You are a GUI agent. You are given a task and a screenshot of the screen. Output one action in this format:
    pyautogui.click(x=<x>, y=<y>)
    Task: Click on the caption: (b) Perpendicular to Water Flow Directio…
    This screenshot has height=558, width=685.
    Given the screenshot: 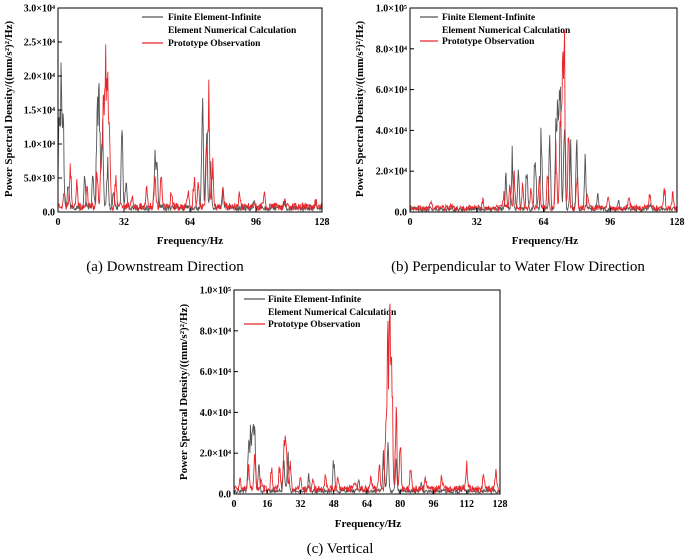 What is the action you would take?
    pyautogui.click(x=518, y=267)
    